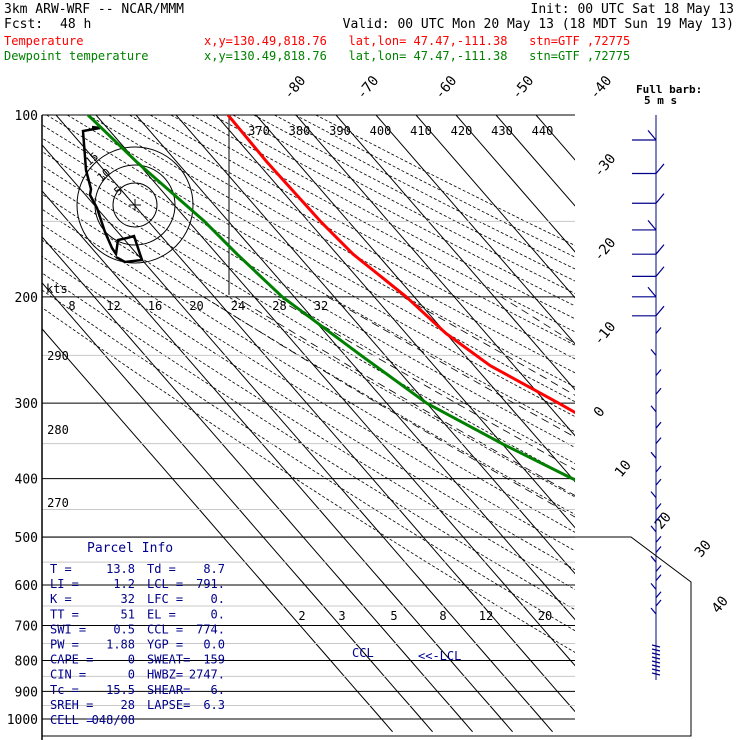 The image size is (740, 740). Describe the element at coordinates (68, 675) in the screenshot. I see `parcel-field-label: CIN =` at that location.